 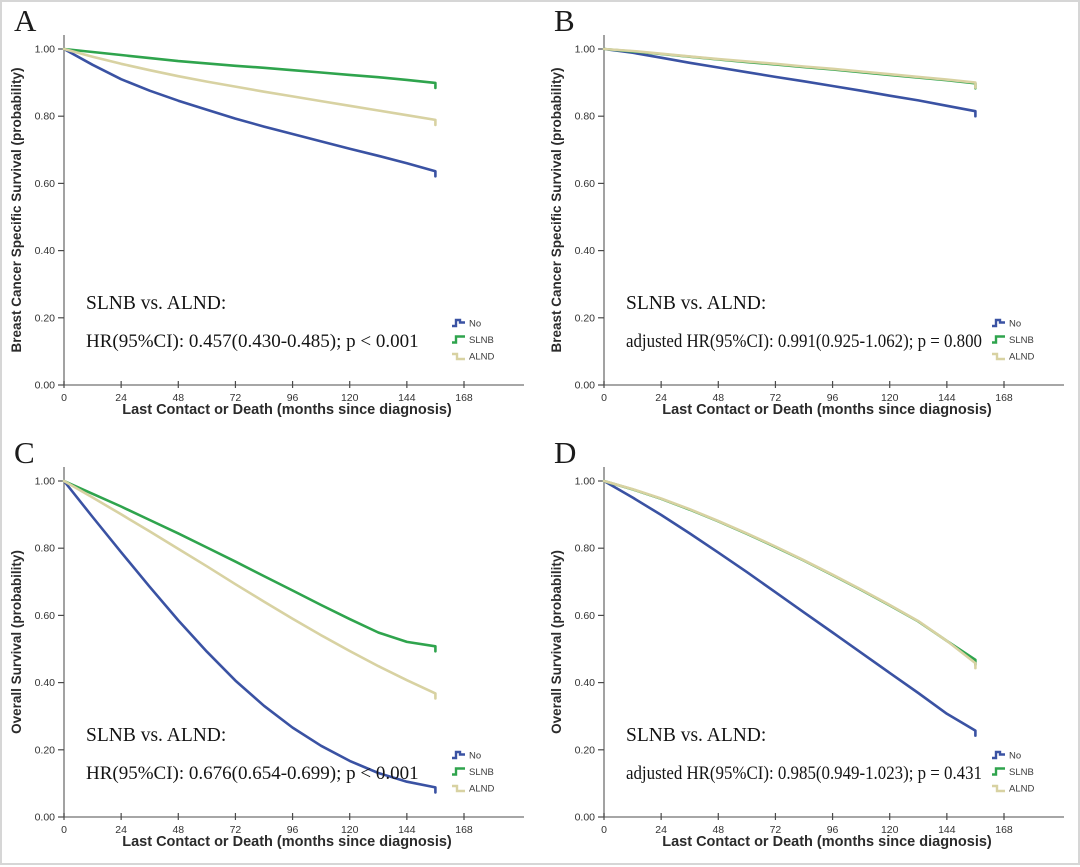 I want to click on annotation-line2: HR(95%CI): 0.676(0.654-0.699); p < 0.001, so click(x=252, y=773).